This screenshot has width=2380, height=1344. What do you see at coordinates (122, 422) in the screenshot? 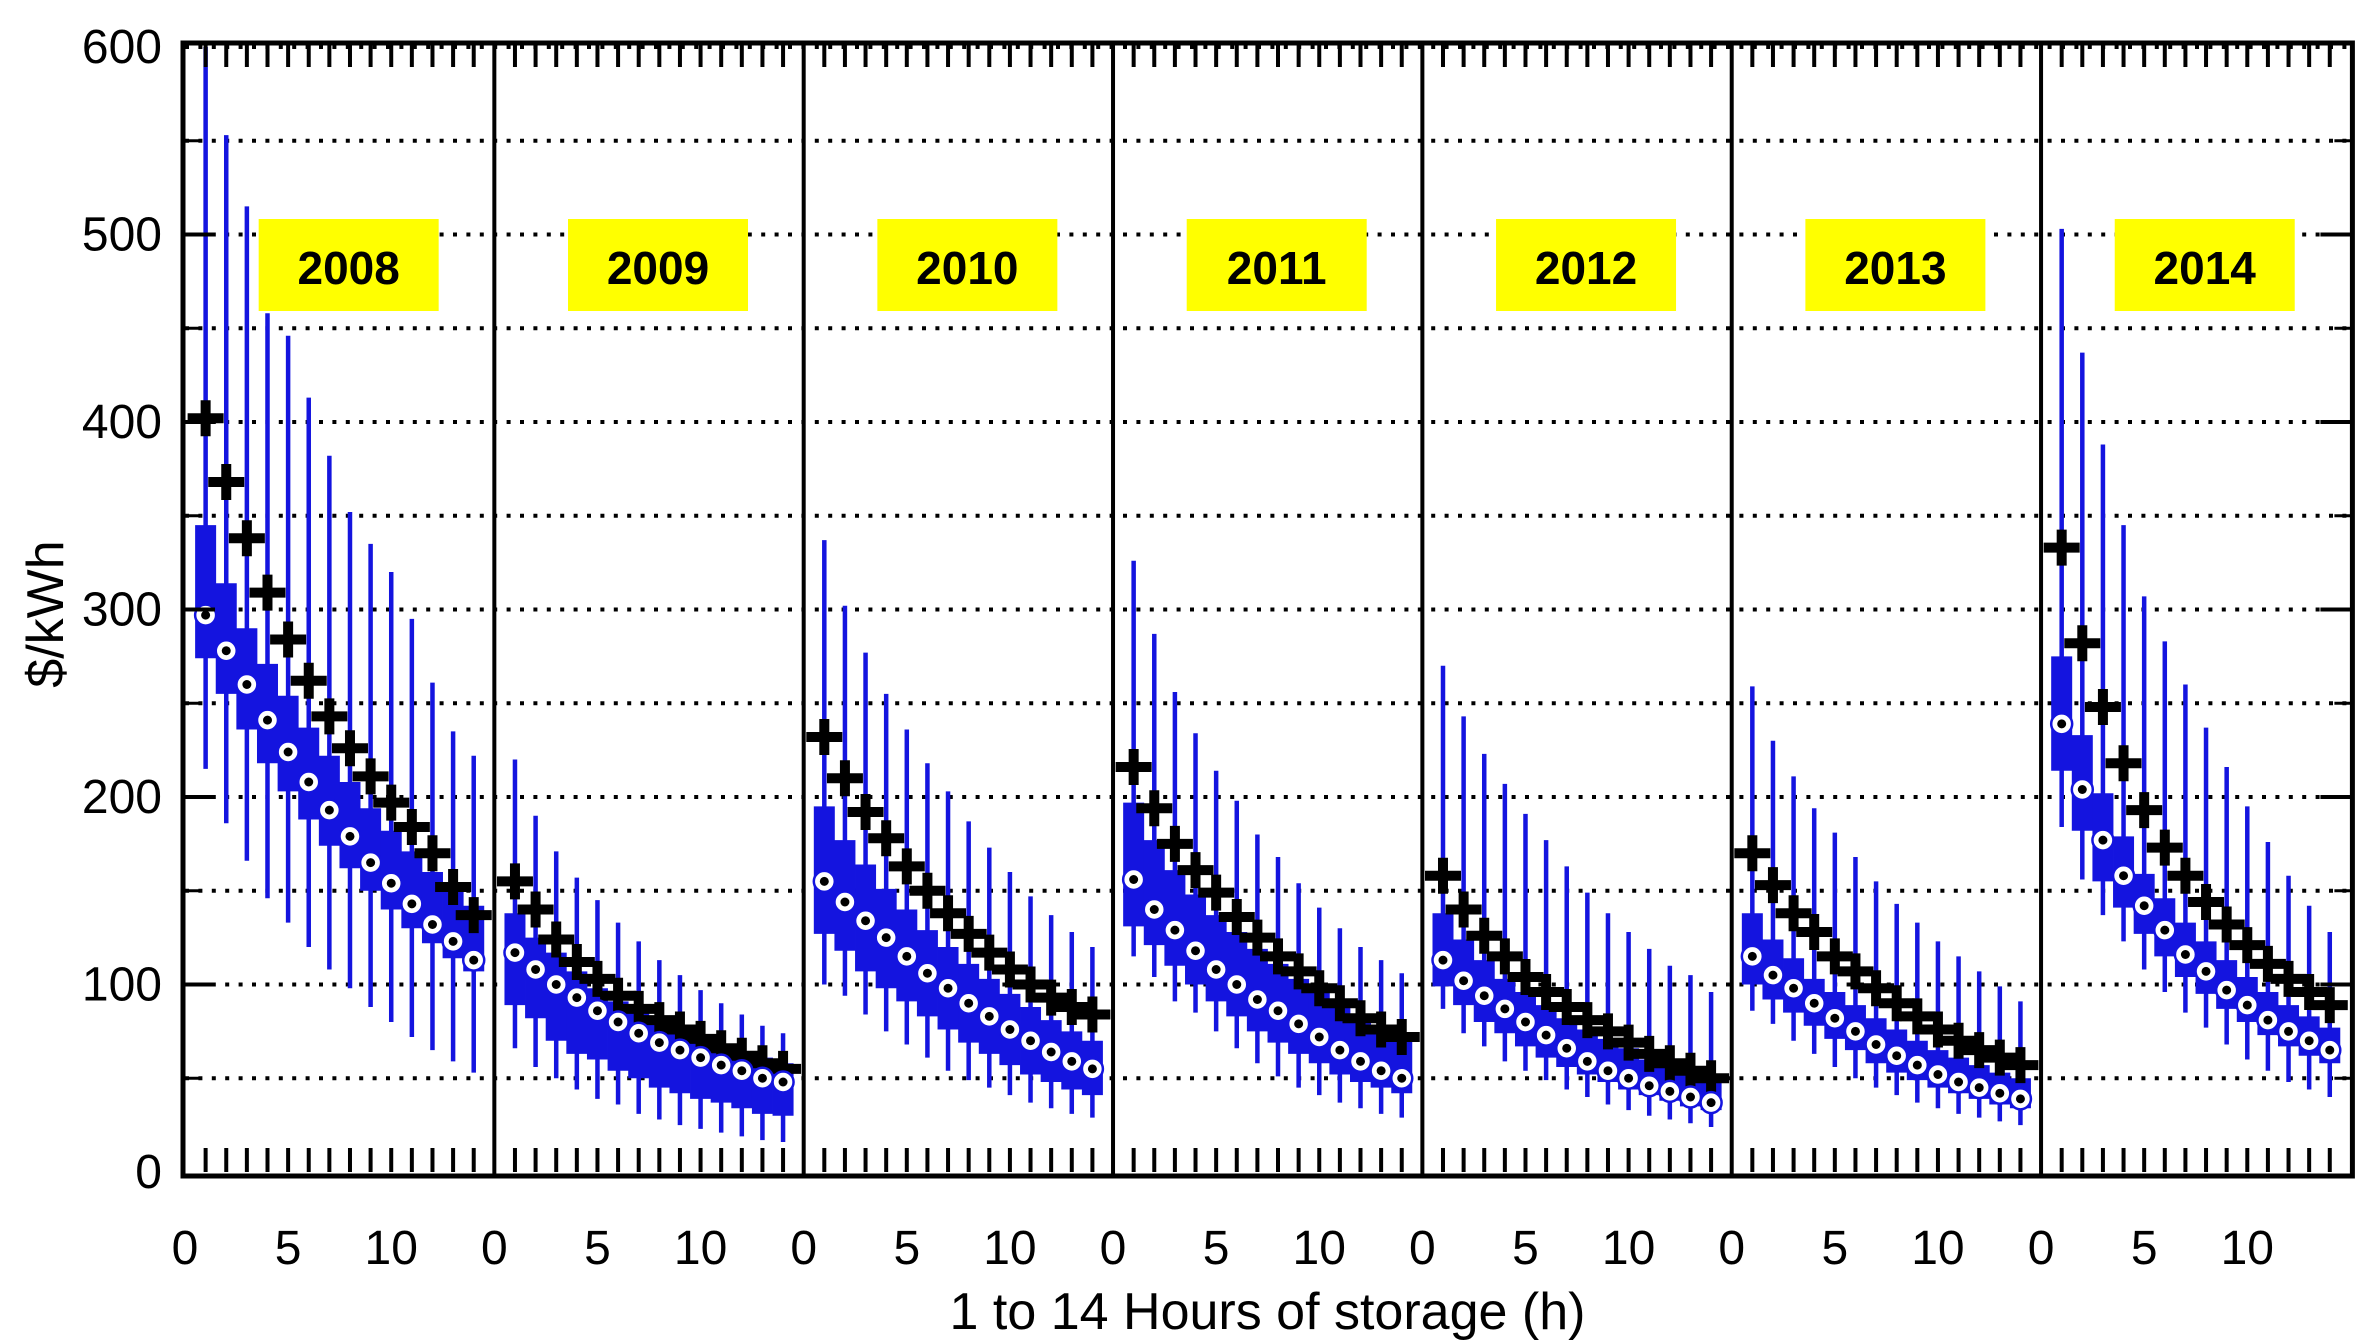
I see `y-tick-label: 400` at bounding box center [122, 422].